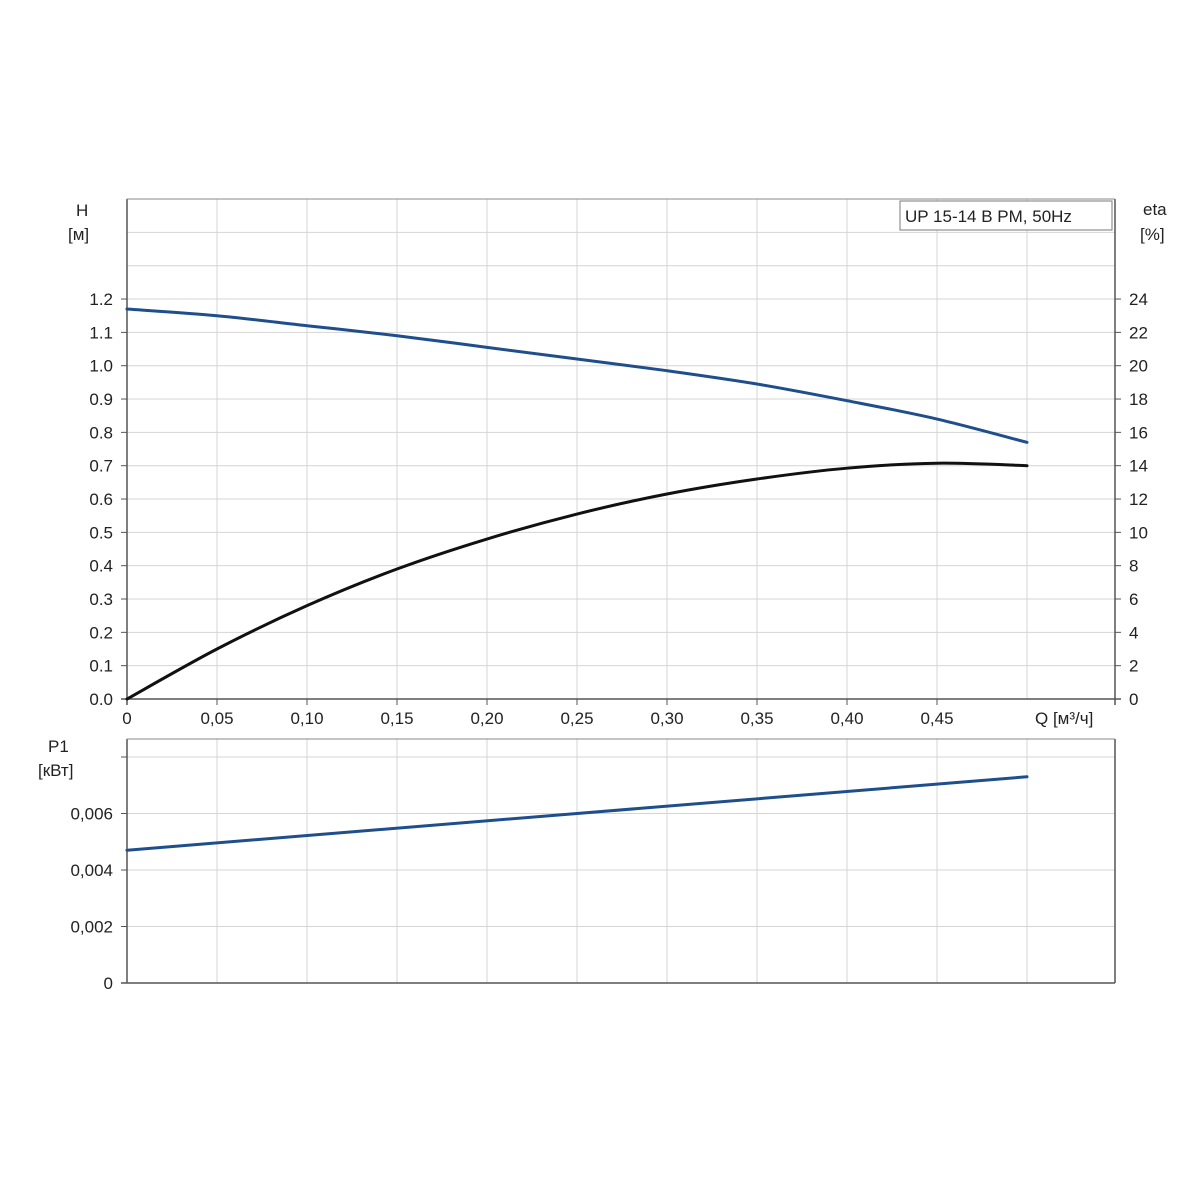 The height and width of the screenshot is (1200, 1200). Describe the element at coordinates (101, 366) in the screenshot. I see `head-tick-label: 1.0` at that location.